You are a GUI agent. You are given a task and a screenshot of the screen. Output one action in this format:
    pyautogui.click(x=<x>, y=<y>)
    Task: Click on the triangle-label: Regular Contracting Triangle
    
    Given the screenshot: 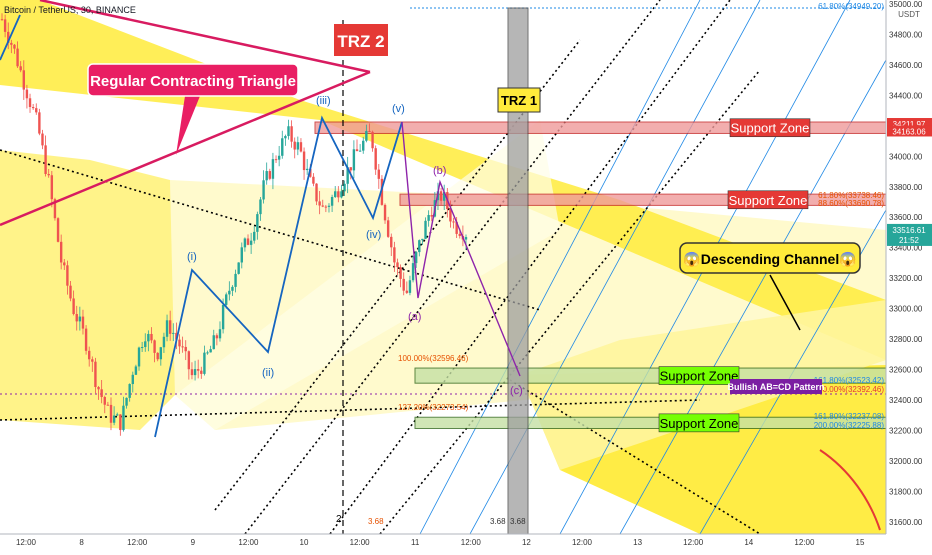 What is the action you would take?
    pyautogui.click(x=193, y=81)
    